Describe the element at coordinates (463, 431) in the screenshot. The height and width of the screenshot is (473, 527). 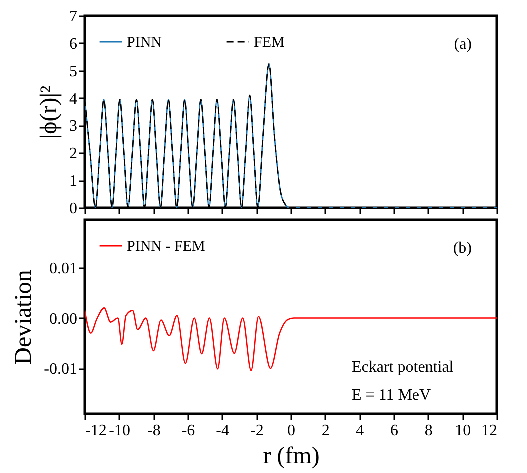
I see `x-tick-label: 10` at that location.